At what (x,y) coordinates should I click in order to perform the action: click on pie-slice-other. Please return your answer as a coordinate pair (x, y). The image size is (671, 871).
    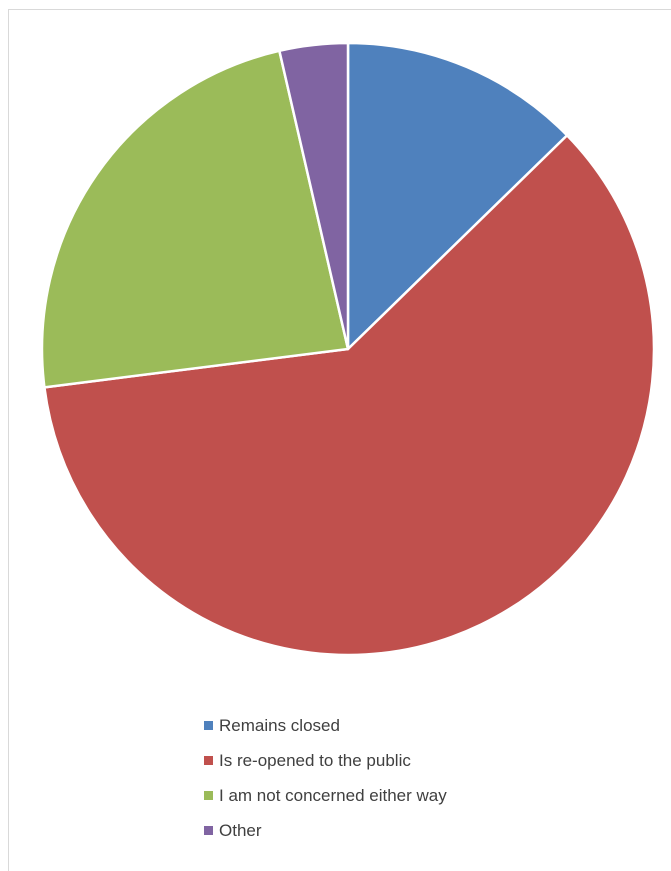
    Looking at the image, I should click on (314, 196).